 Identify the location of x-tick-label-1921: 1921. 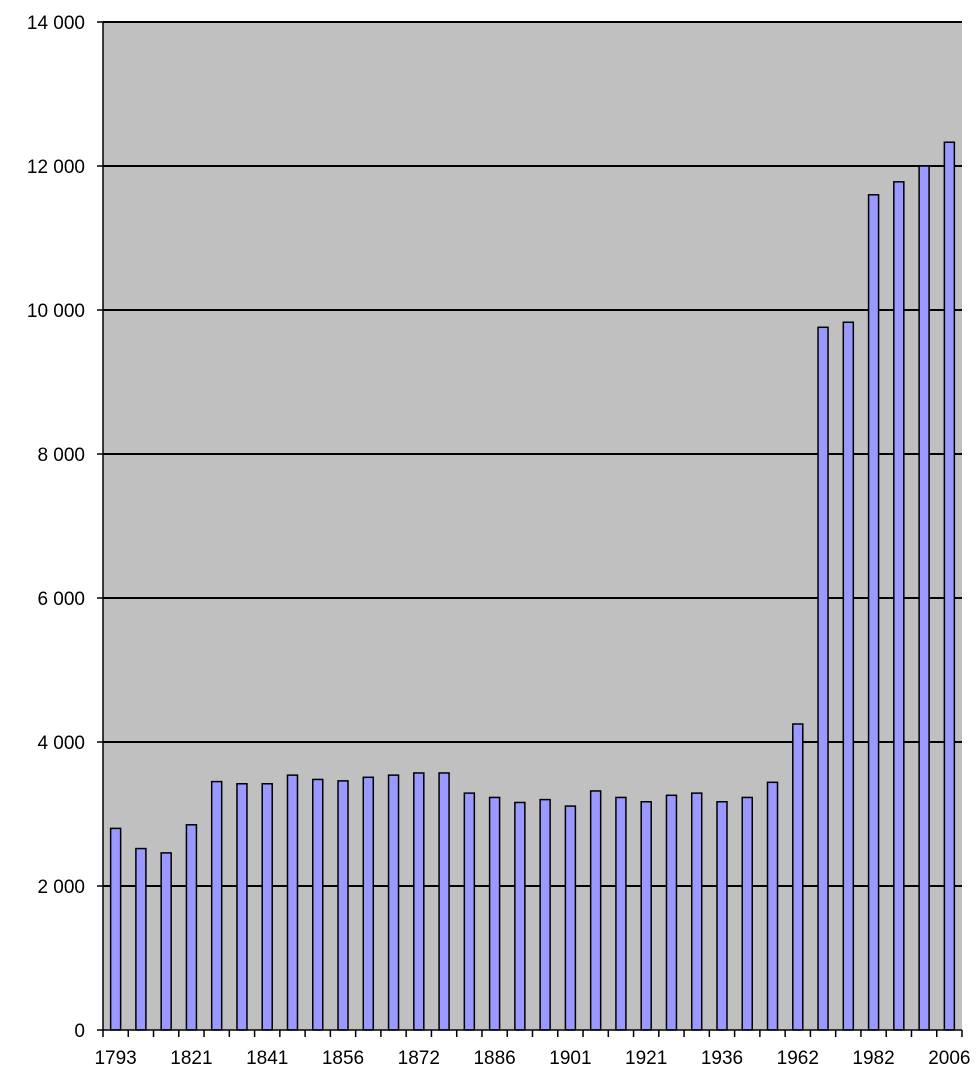
(646, 1058).